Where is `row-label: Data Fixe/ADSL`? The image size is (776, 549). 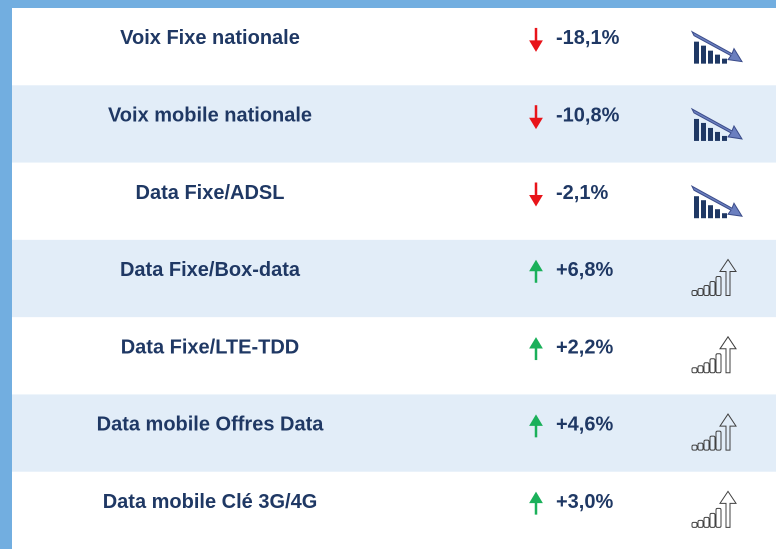 row-label: Data Fixe/ADSL is located at coordinates (210, 193).